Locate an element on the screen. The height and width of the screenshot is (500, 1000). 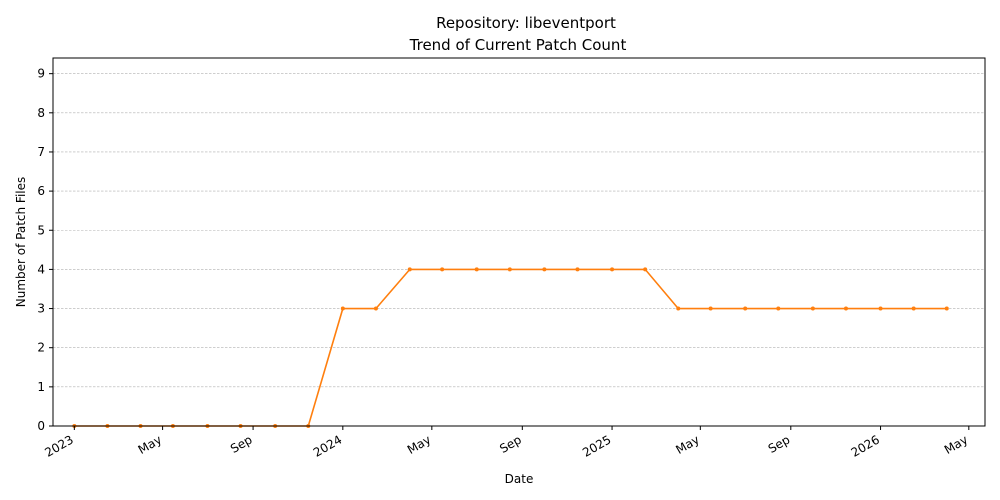
x-tick-label: 2024 is located at coordinates (327, 445).